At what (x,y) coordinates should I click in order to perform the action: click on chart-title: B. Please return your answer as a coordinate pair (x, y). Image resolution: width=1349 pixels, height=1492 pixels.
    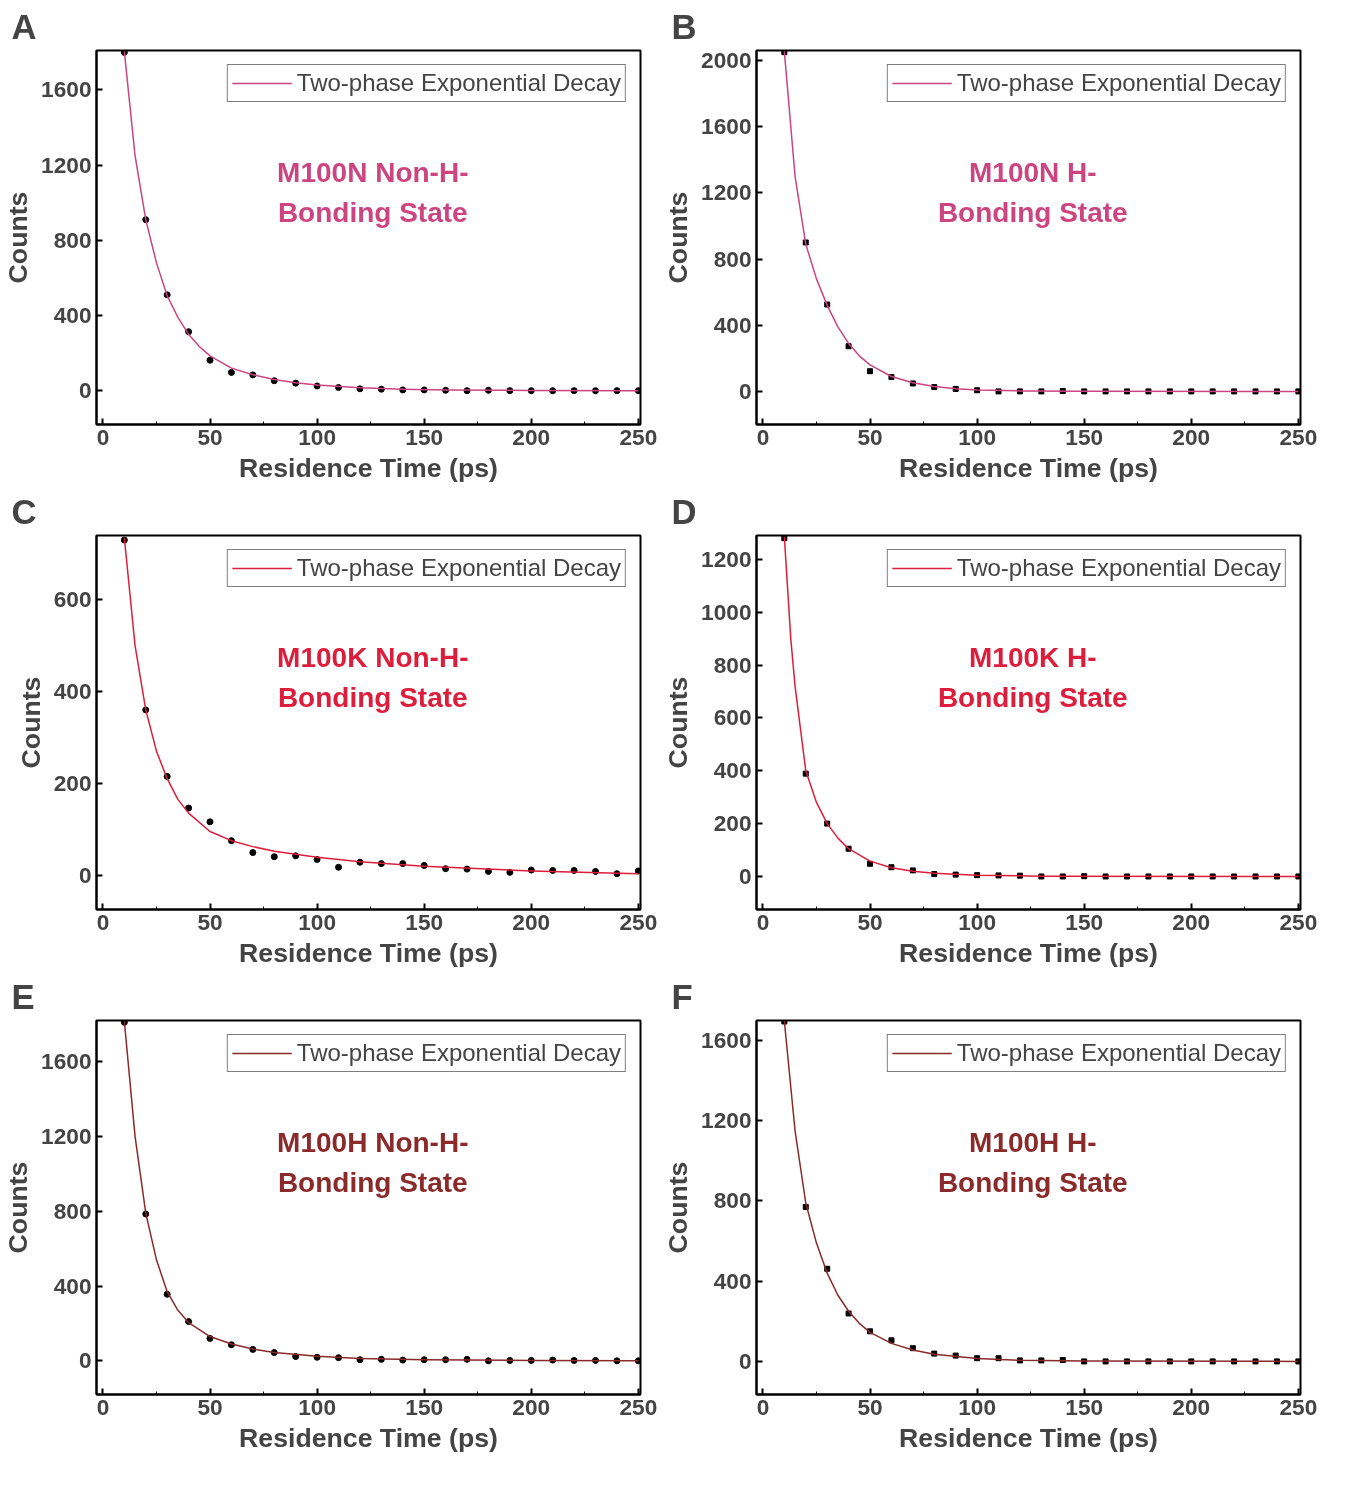
    Looking at the image, I should click on (684, 26).